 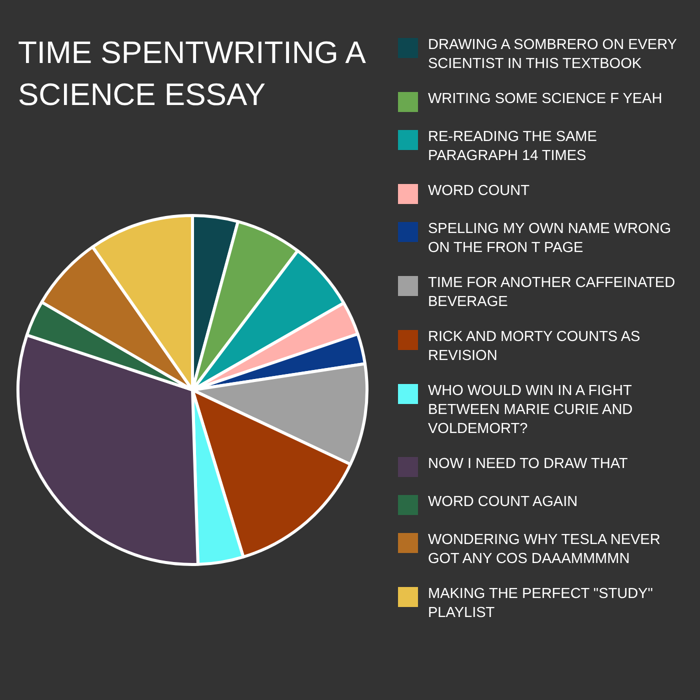 What do you see at coordinates (192, 74) in the screenshot?
I see `text: TIME SPENTWRITING A SCIENCE ESSAY` at bounding box center [192, 74].